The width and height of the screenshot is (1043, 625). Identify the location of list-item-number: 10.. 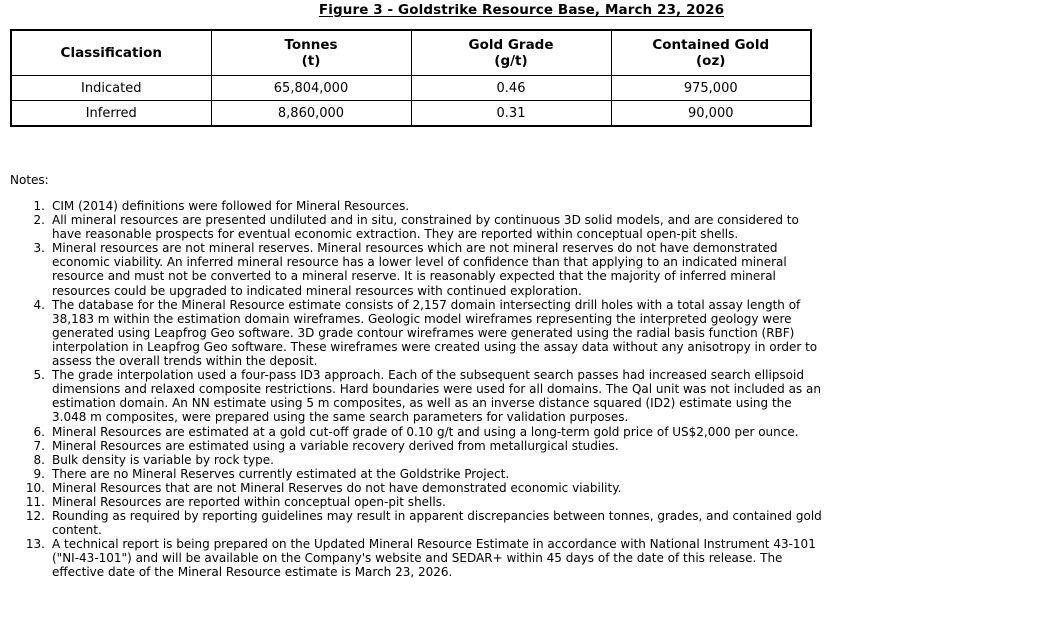
(35, 487).